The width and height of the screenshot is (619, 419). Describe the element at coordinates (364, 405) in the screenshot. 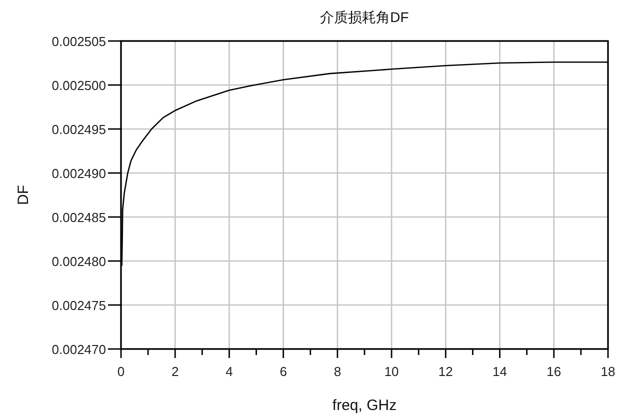

I see `x-axis-title: freq, GHz` at that location.